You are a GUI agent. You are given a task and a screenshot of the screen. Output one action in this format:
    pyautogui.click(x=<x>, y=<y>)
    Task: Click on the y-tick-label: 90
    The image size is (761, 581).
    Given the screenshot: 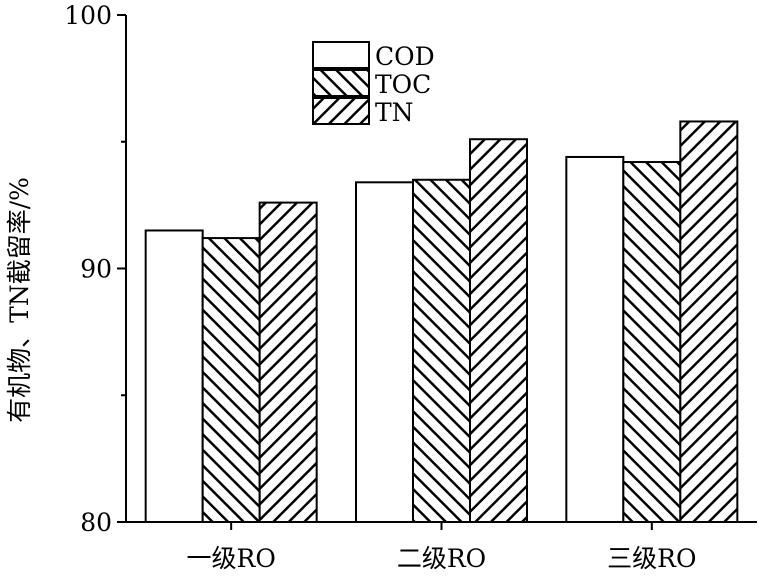 What is the action you would take?
    pyautogui.click(x=96, y=269)
    